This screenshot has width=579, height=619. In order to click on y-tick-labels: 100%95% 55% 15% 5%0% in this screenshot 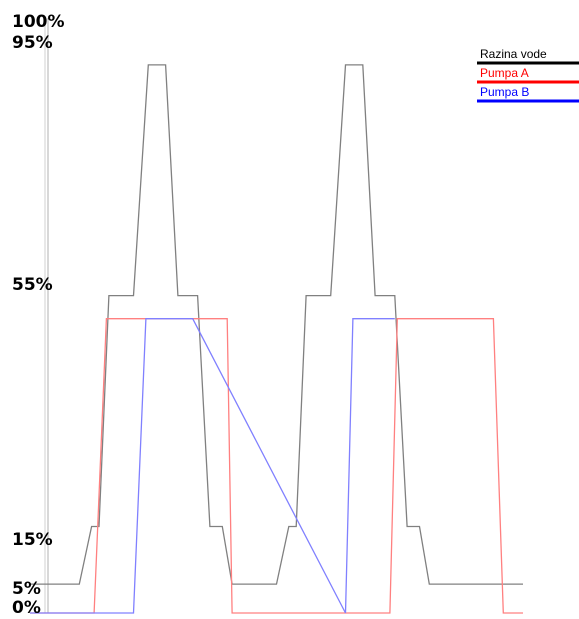, I will do `click(38, 315)`.